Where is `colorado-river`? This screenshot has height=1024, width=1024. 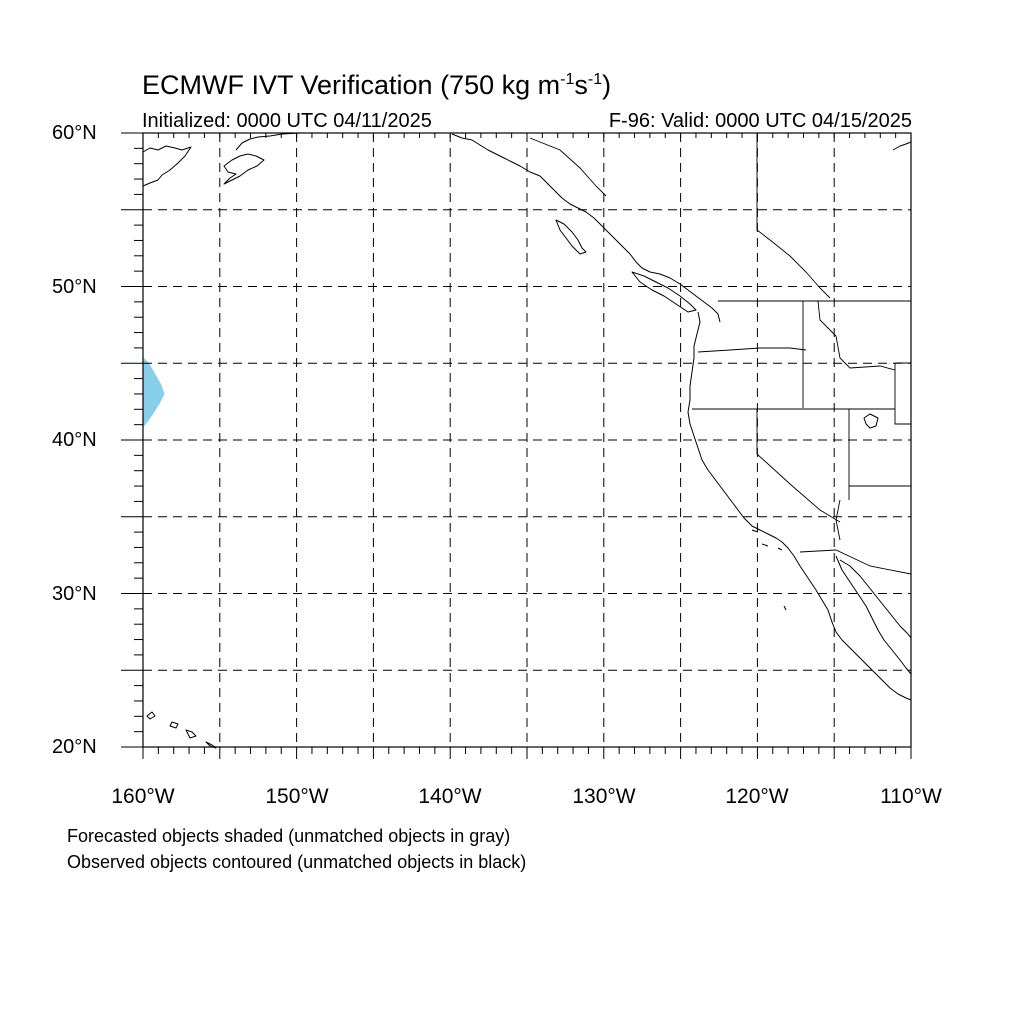 colorado-river is located at coordinates (838, 520).